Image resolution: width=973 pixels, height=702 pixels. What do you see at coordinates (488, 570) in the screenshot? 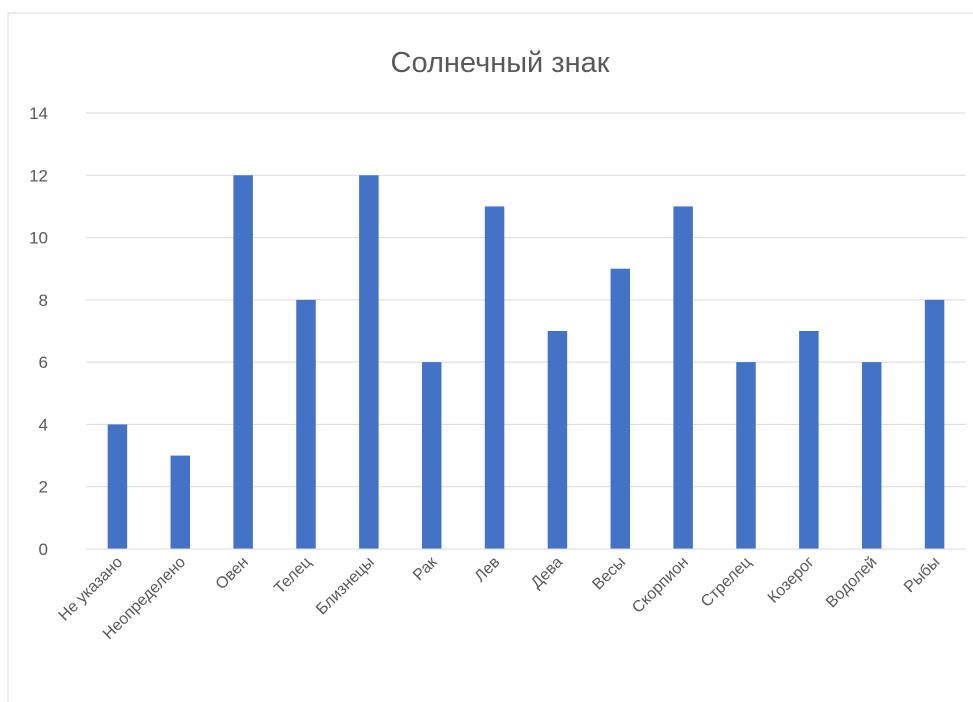
I see `x-category-label: Лев` at bounding box center [488, 570].